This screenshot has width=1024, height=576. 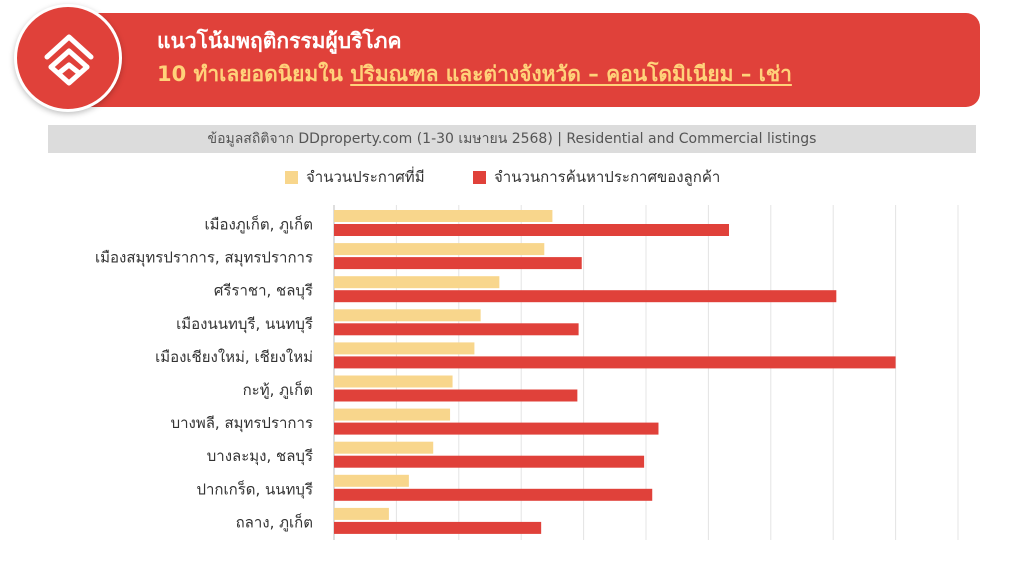 What do you see at coordinates (234, 357) in the screenshot?
I see `category-label: เมืองเชียงใหม่, เชียงใหม่` at bounding box center [234, 357].